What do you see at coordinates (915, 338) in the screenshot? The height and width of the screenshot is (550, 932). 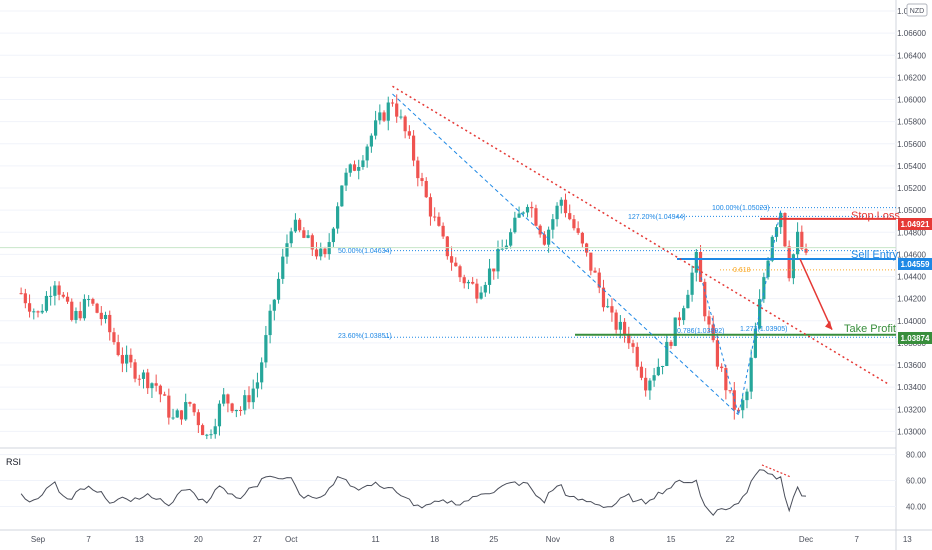 I see `take-price-tag: 1.03874` at bounding box center [915, 338].